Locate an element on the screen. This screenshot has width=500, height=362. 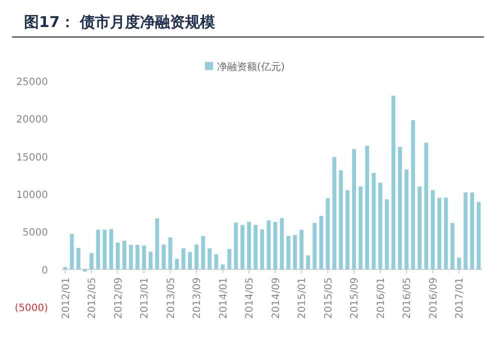
x-tick-label: 2012/05 is located at coordinates (92, 298).